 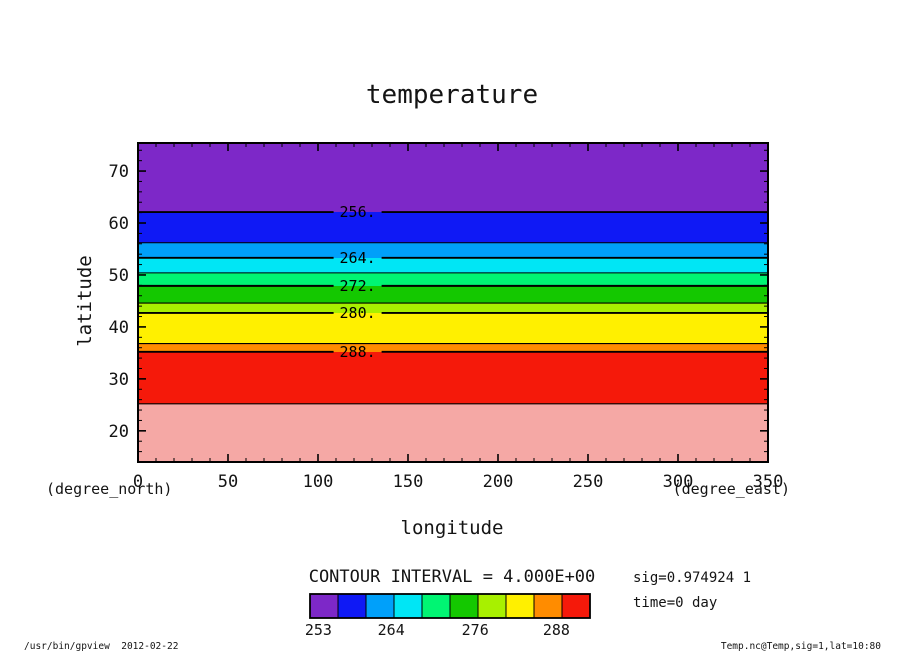 I want to click on colorbar-label: 253, so click(x=318, y=630).